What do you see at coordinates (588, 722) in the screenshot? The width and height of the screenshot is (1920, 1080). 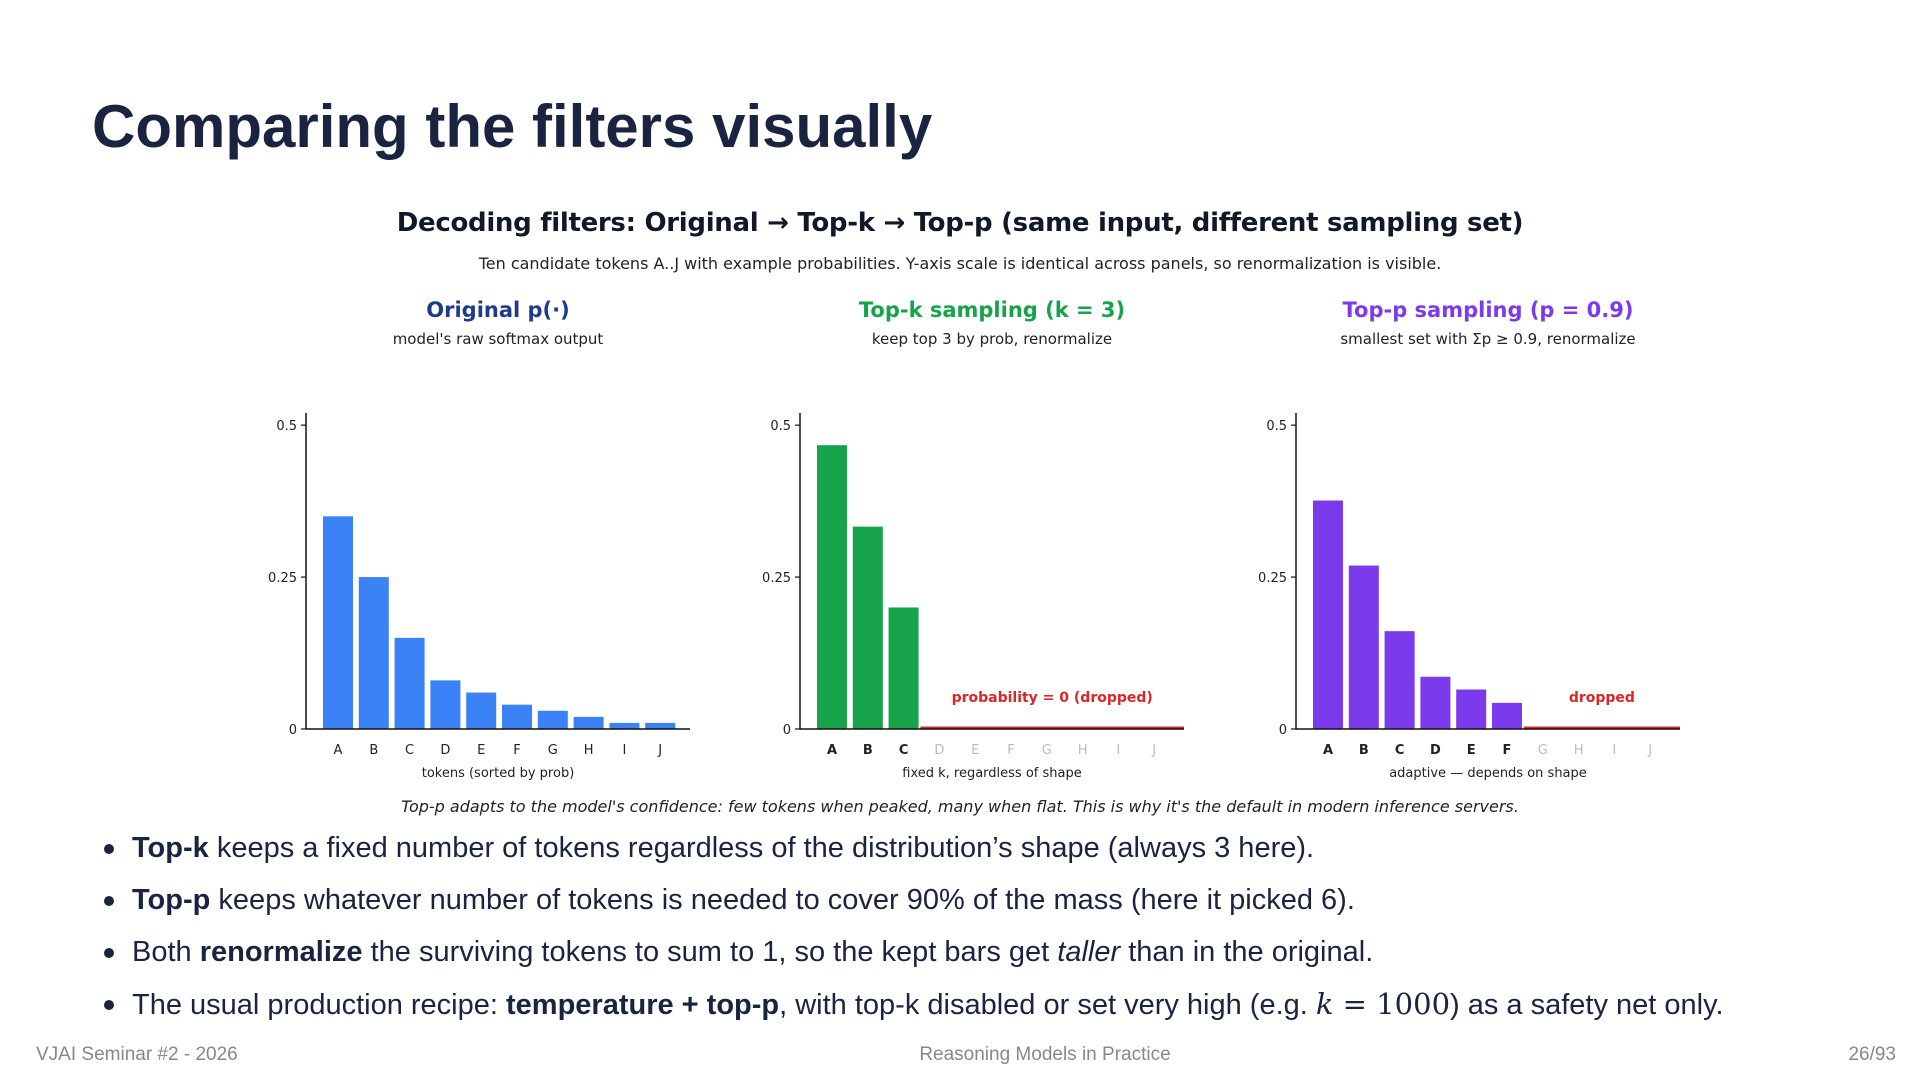 I see `bar-original-H` at bounding box center [588, 722].